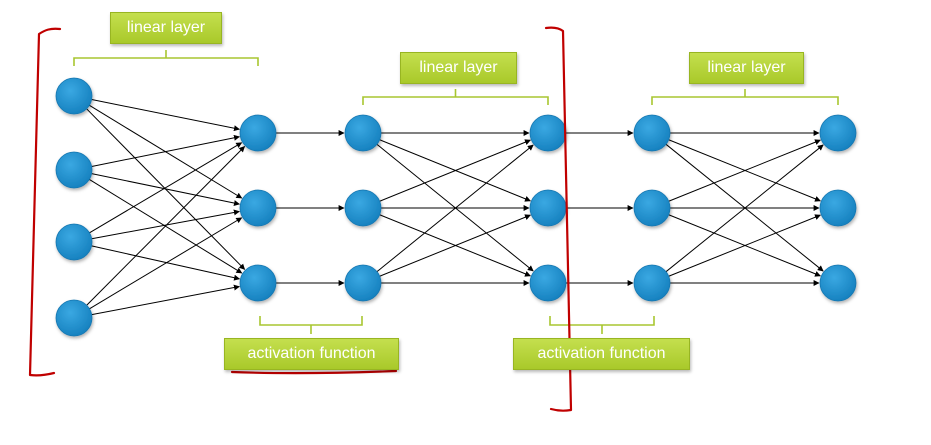 The height and width of the screenshot is (445, 931). I want to click on neuron-node-c4-r2, so click(652, 283).